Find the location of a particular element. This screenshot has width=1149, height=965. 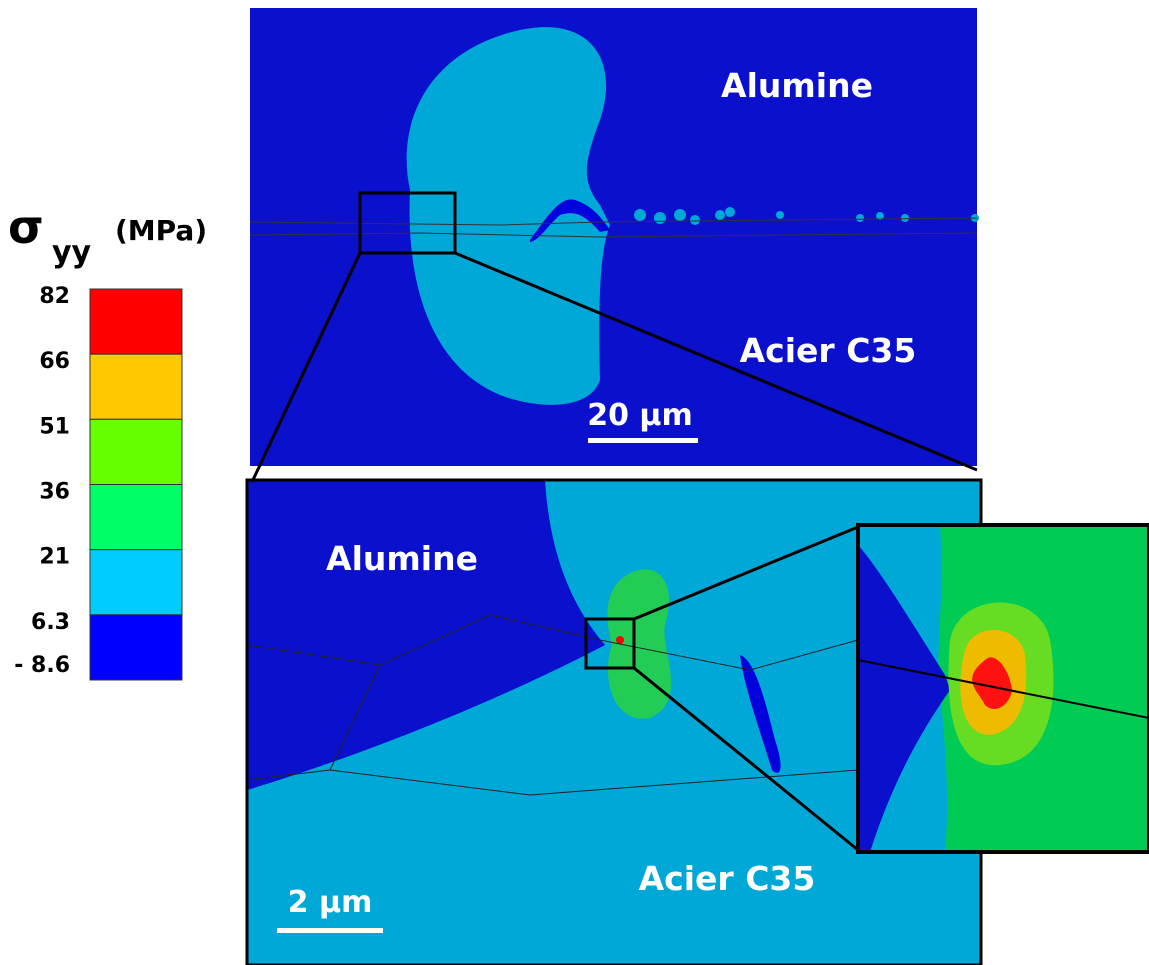

defect-spots is located at coordinates (806, 216).